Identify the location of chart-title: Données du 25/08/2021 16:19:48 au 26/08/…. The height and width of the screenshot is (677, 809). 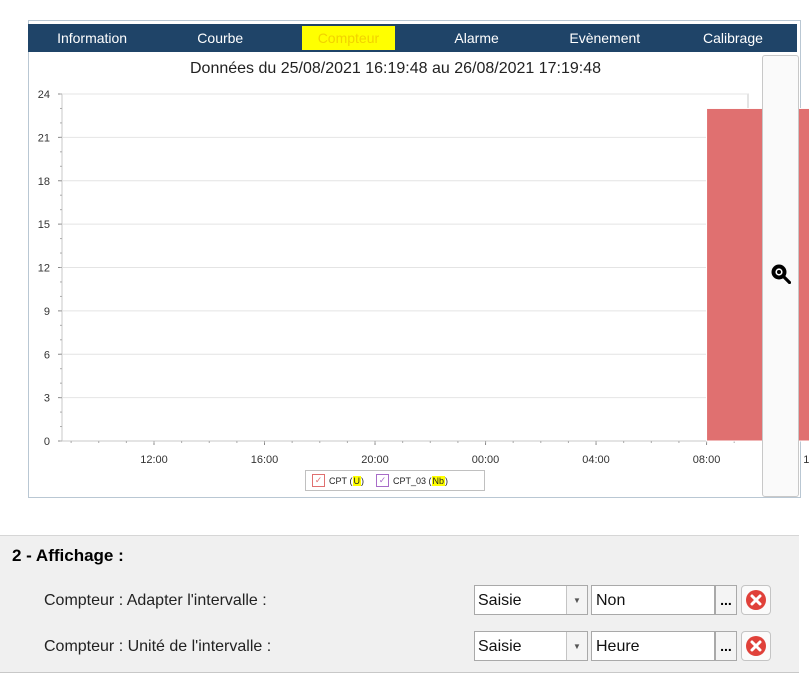
(395, 68).